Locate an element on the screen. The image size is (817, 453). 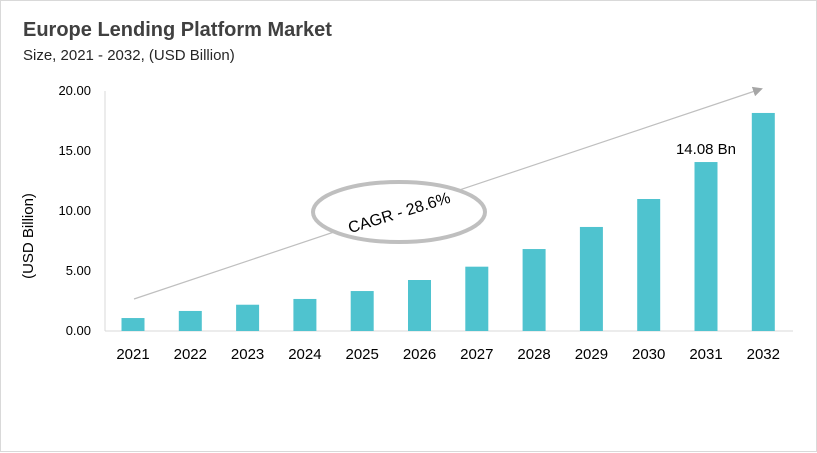
x-tick-label: 2029 is located at coordinates (591, 354).